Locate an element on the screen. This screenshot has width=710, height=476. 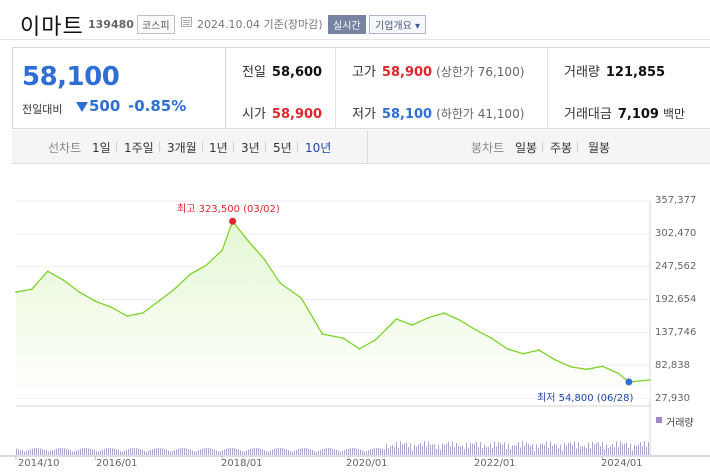
realtime-button: 실시간 is located at coordinates (347, 24).